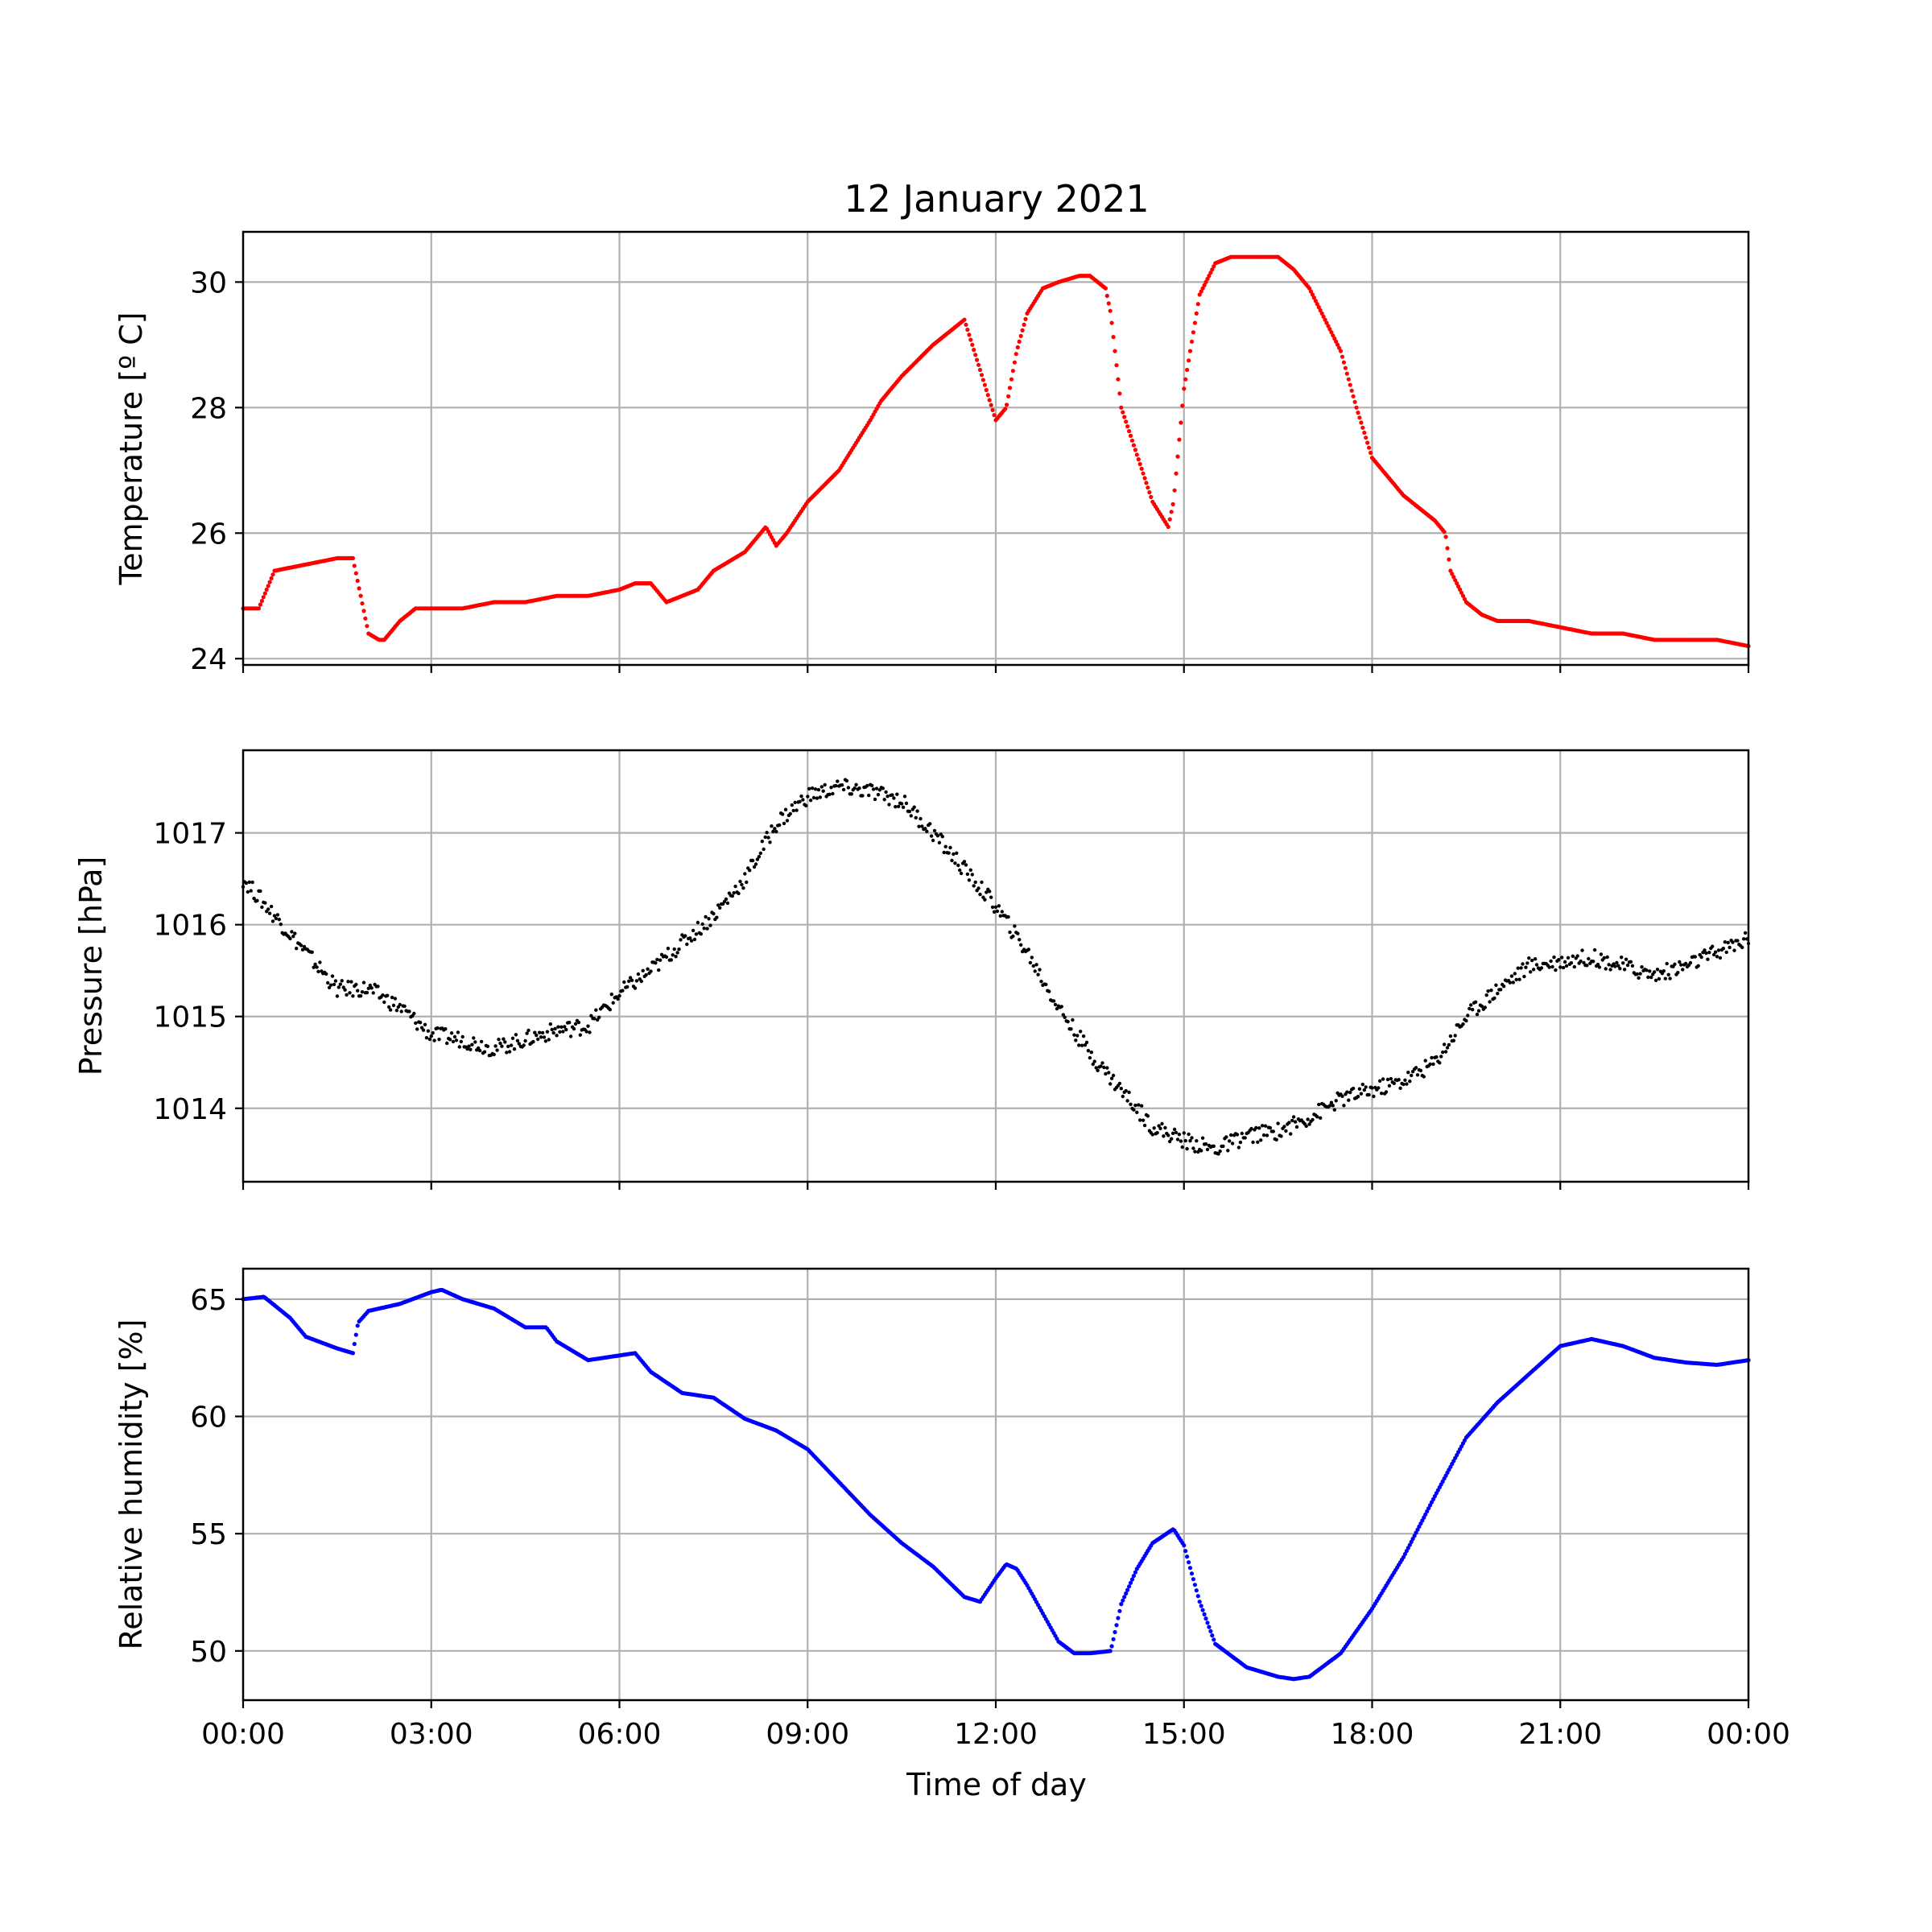  Describe the element at coordinates (131, 449) in the screenshot. I see `temperature-y-axis-label: Temperature [º C]` at that location.